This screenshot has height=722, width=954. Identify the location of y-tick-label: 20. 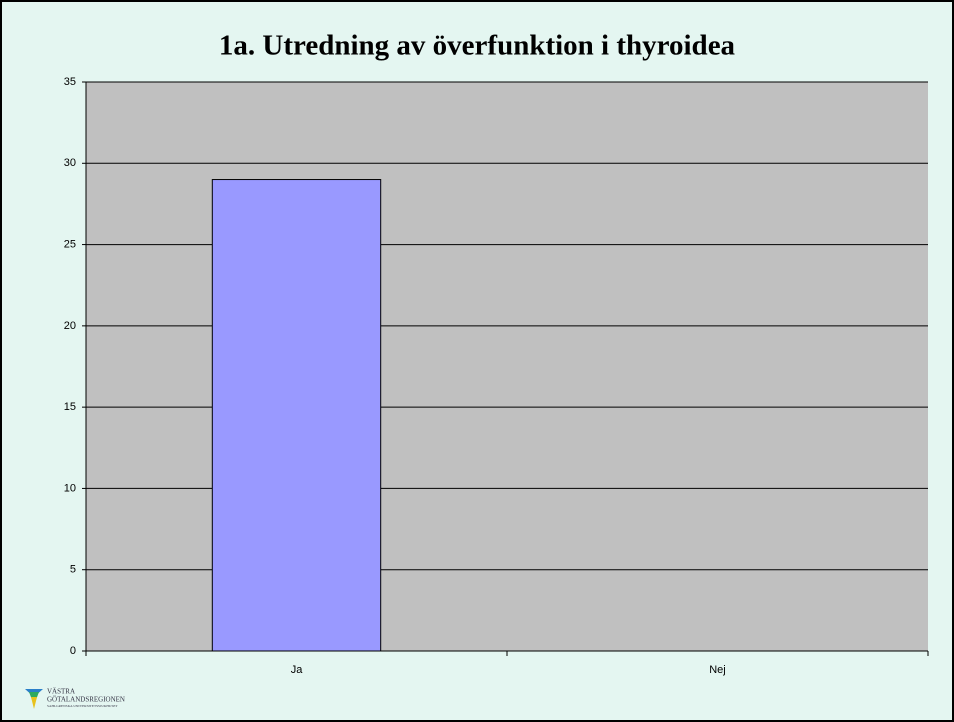
(70, 326).